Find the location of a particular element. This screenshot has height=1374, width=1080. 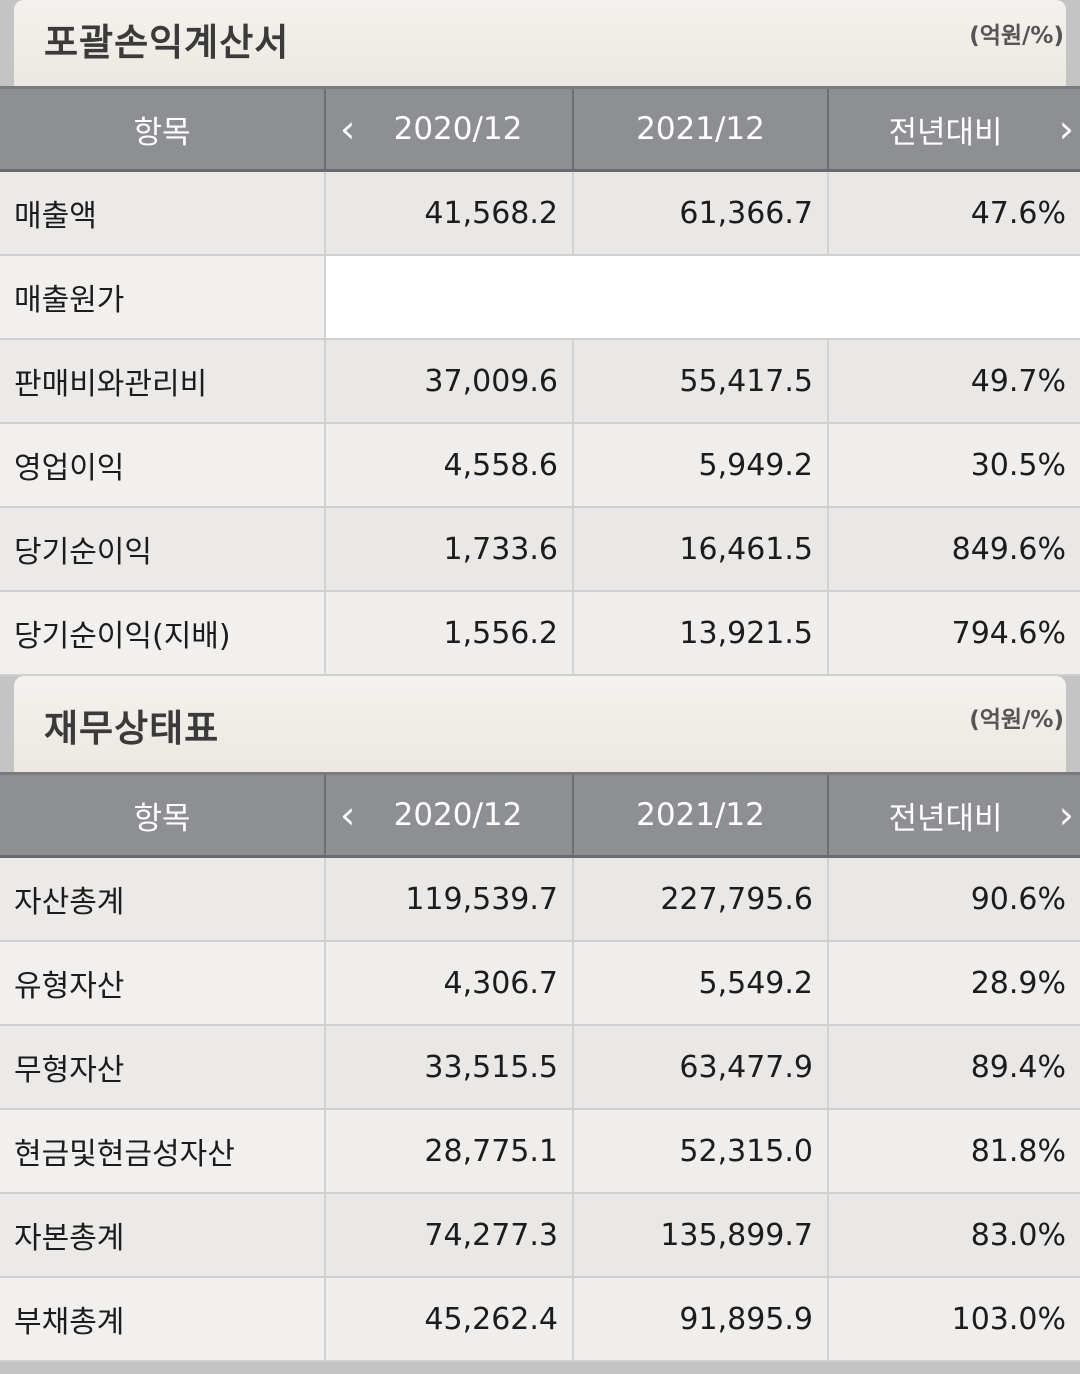

value-yoy: 83.0% is located at coordinates (954, 1235).